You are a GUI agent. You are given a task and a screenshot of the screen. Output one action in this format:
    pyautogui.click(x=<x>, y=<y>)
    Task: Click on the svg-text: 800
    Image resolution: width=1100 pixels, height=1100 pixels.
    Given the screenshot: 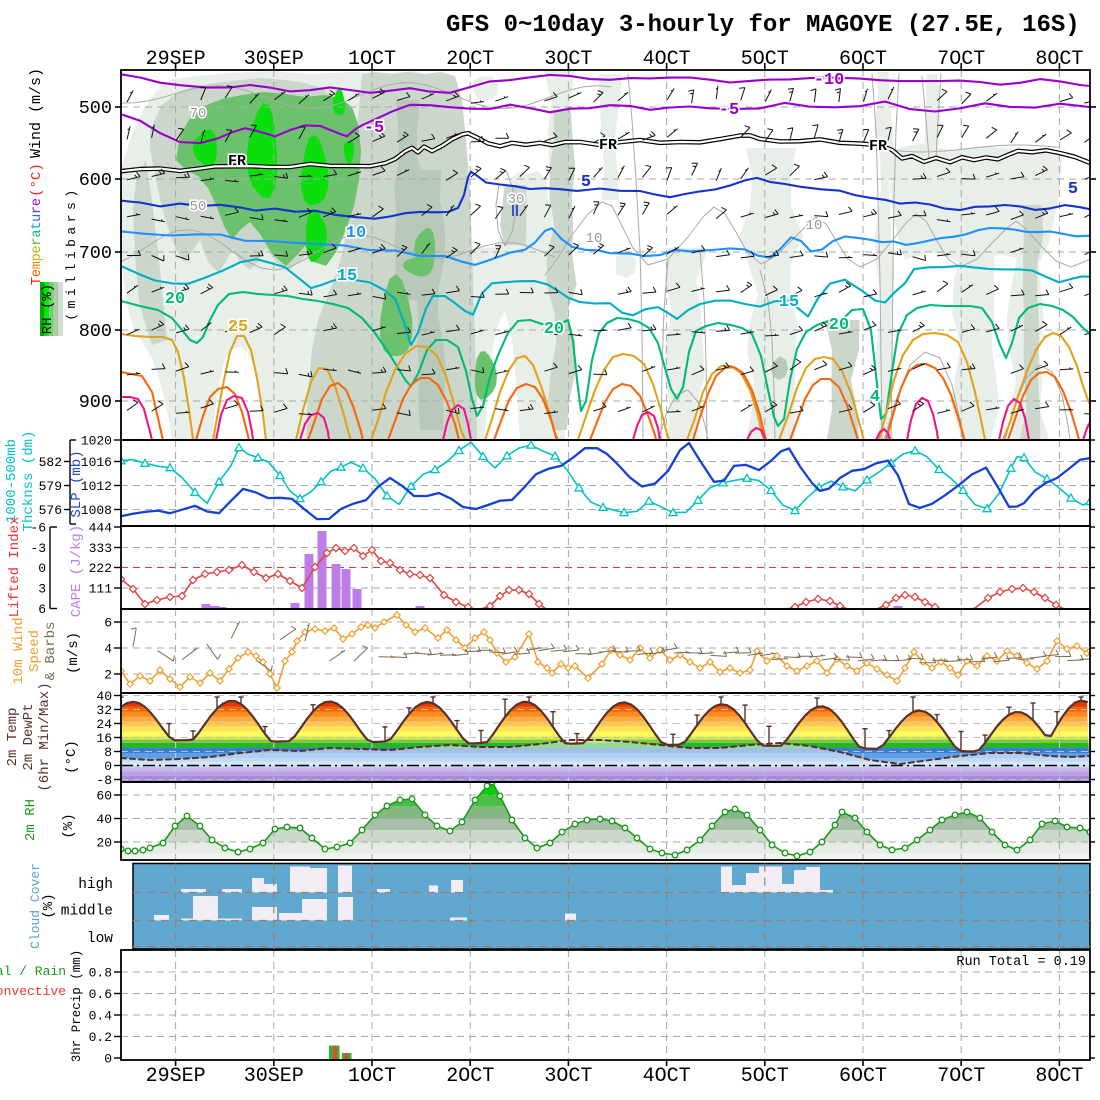 What is the action you would take?
    pyautogui.click(x=95, y=331)
    